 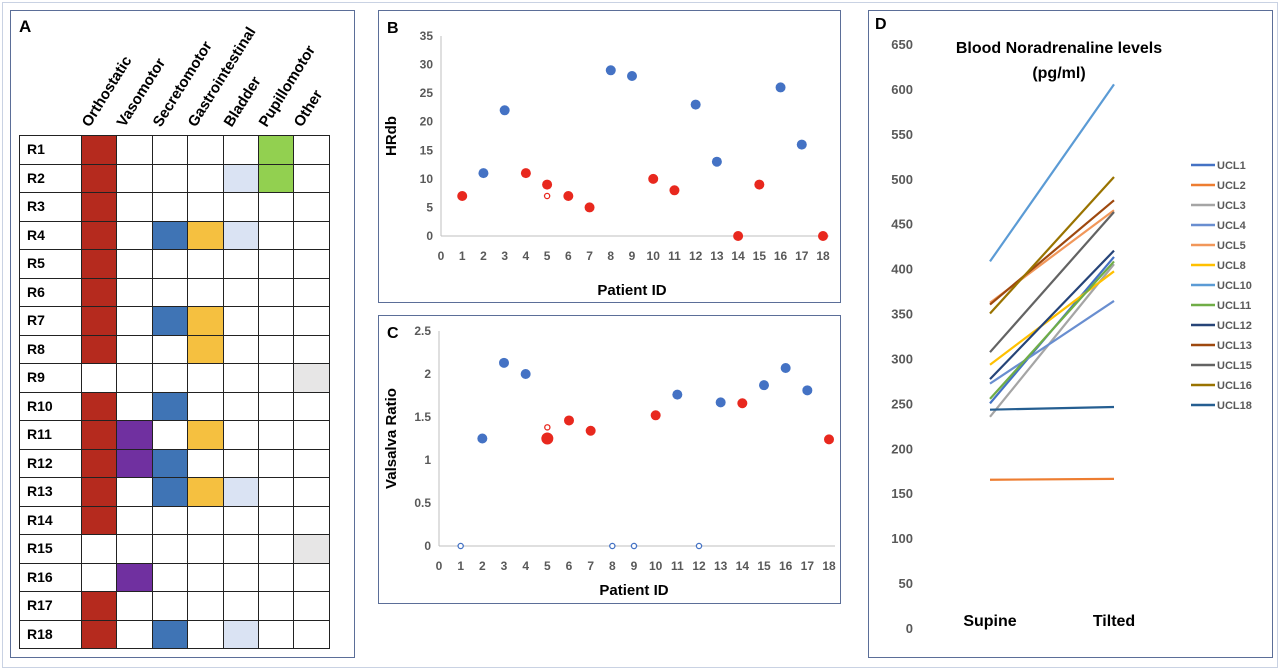 What do you see at coordinates (40, 519) in the screenshot?
I see `row-label: R14` at bounding box center [40, 519].